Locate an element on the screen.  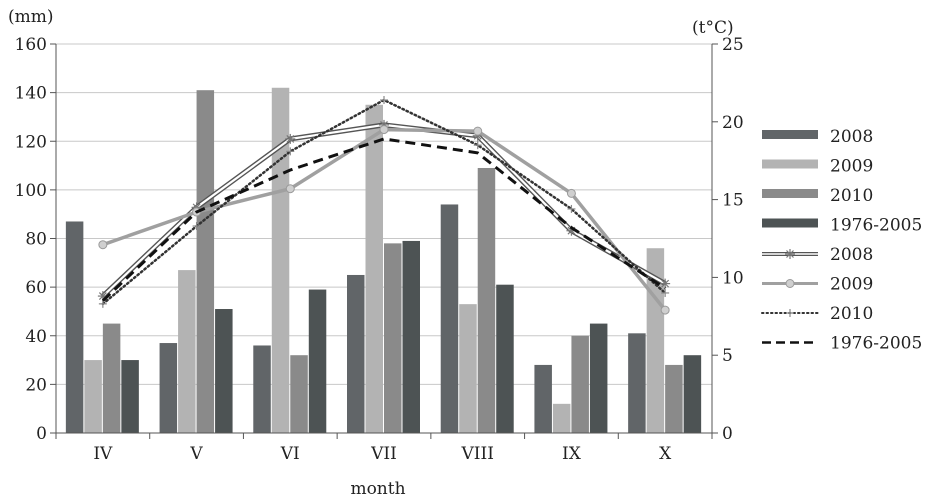
bar-2010-VII is located at coordinates (393, 338).